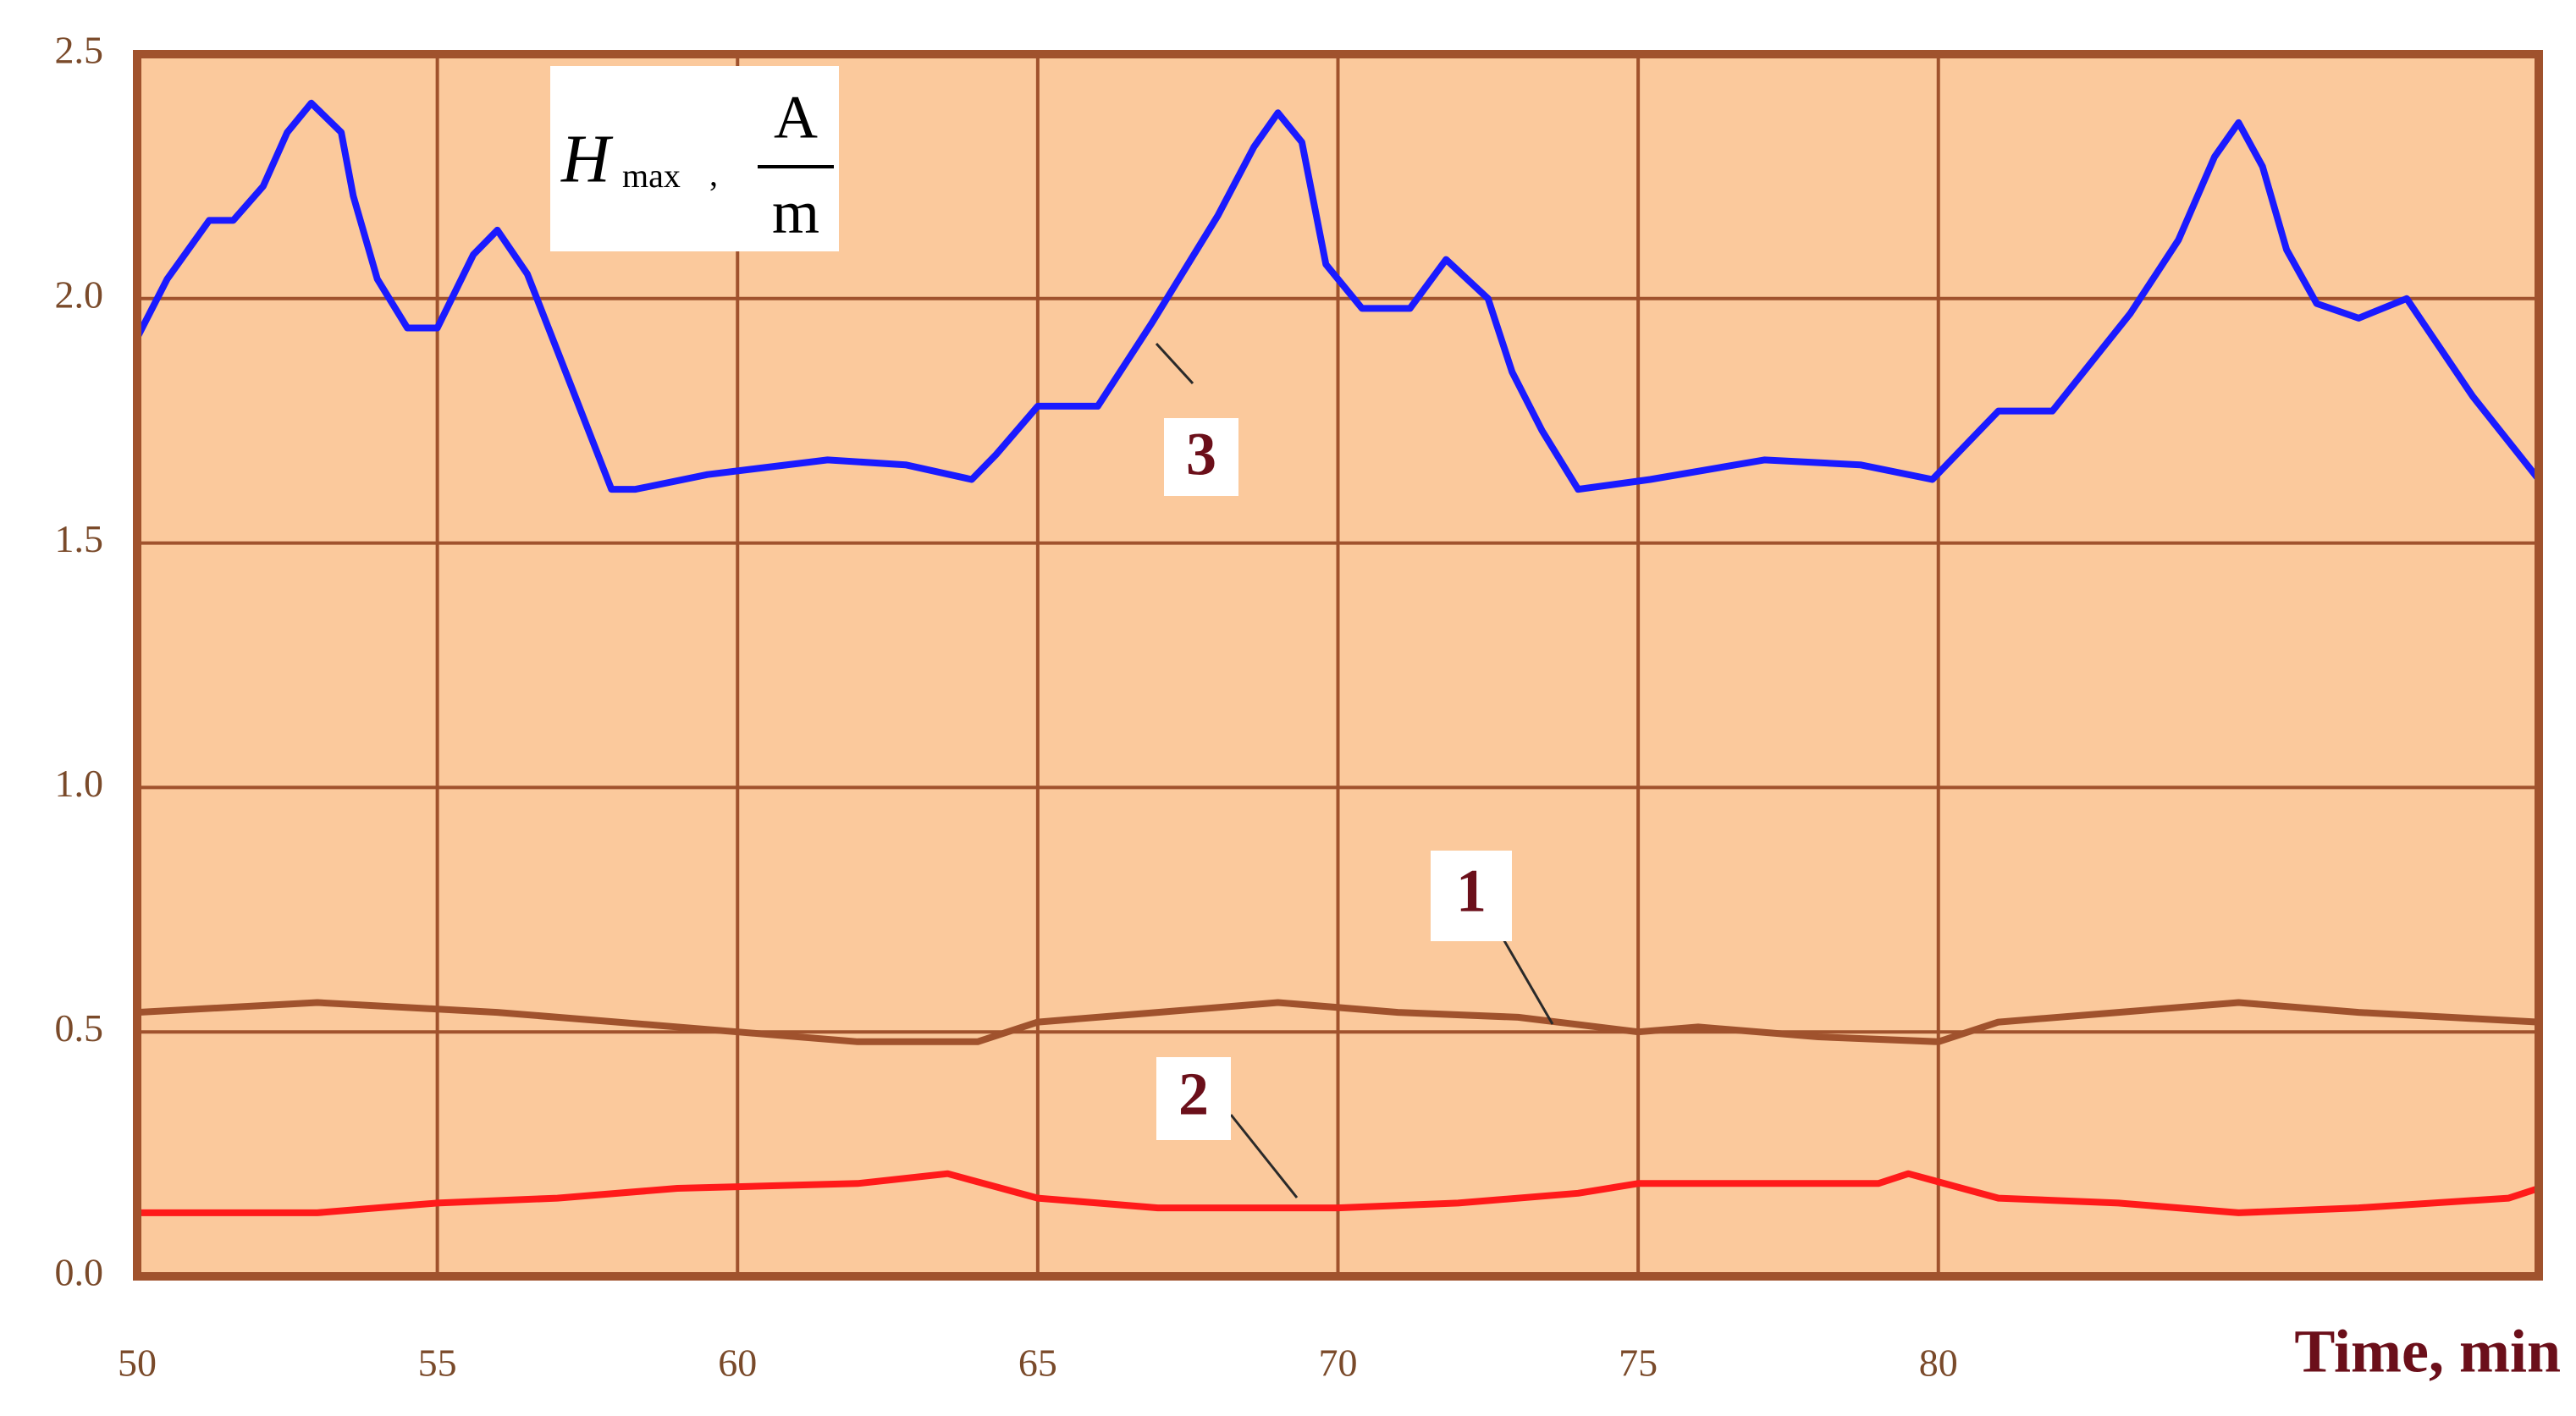  Describe the element at coordinates (652, 176) in the screenshot. I see `y-label-subscript: max` at that location.